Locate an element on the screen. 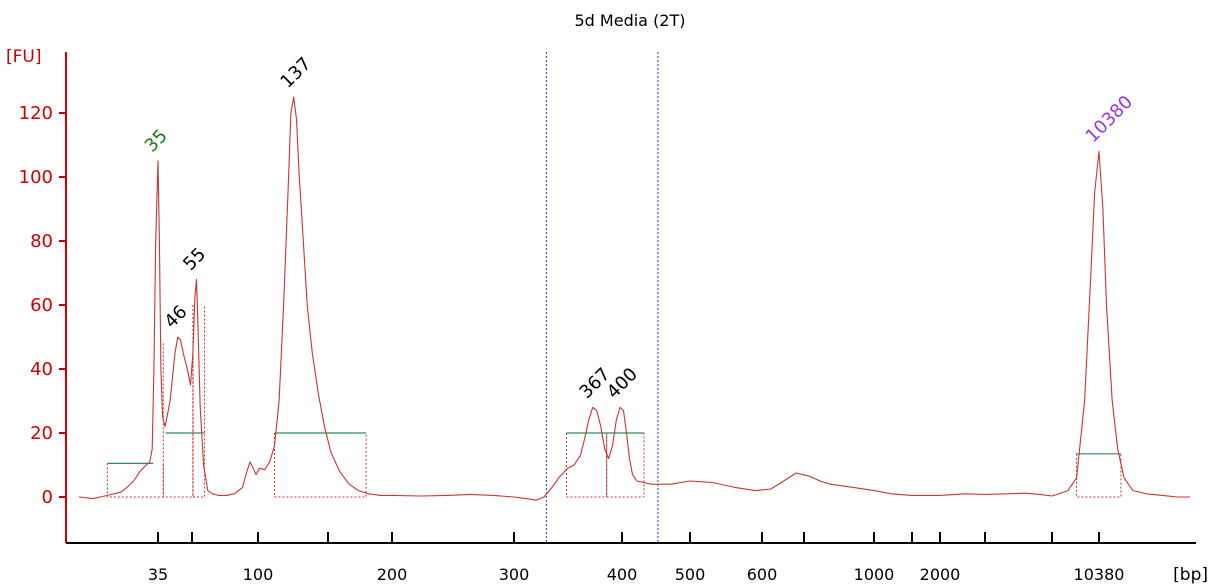  y-tick-label: 80 is located at coordinates (41, 241).